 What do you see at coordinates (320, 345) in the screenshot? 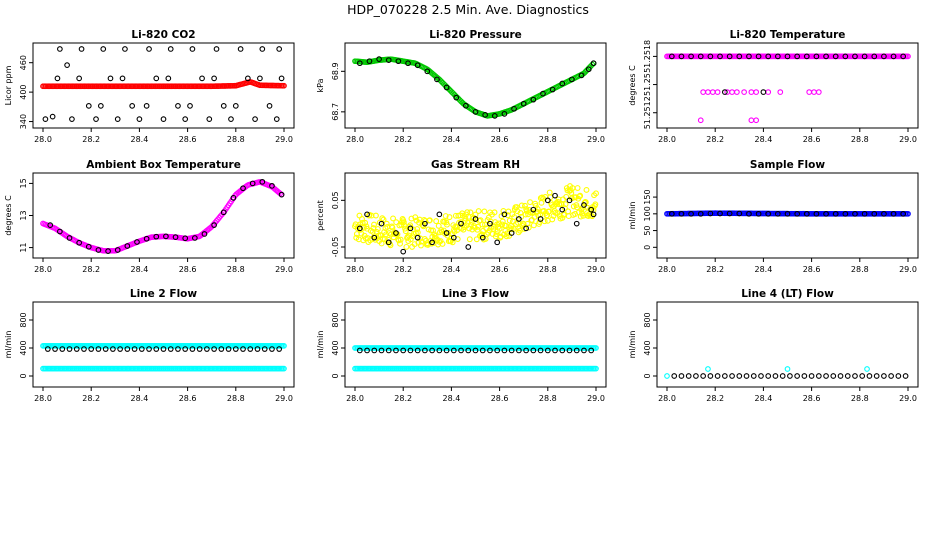
I see `y-axis-label: ml/min` at bounding box center [320, 345].